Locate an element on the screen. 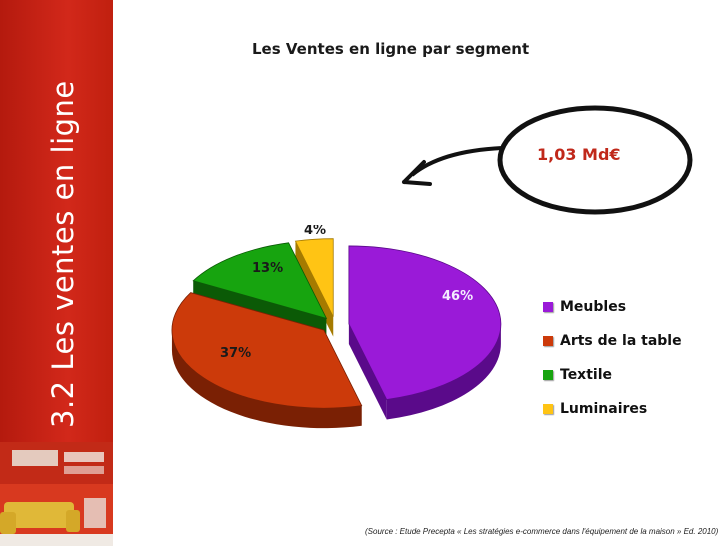  legend-item-textile: Textile is located at coordinates (612, 375).